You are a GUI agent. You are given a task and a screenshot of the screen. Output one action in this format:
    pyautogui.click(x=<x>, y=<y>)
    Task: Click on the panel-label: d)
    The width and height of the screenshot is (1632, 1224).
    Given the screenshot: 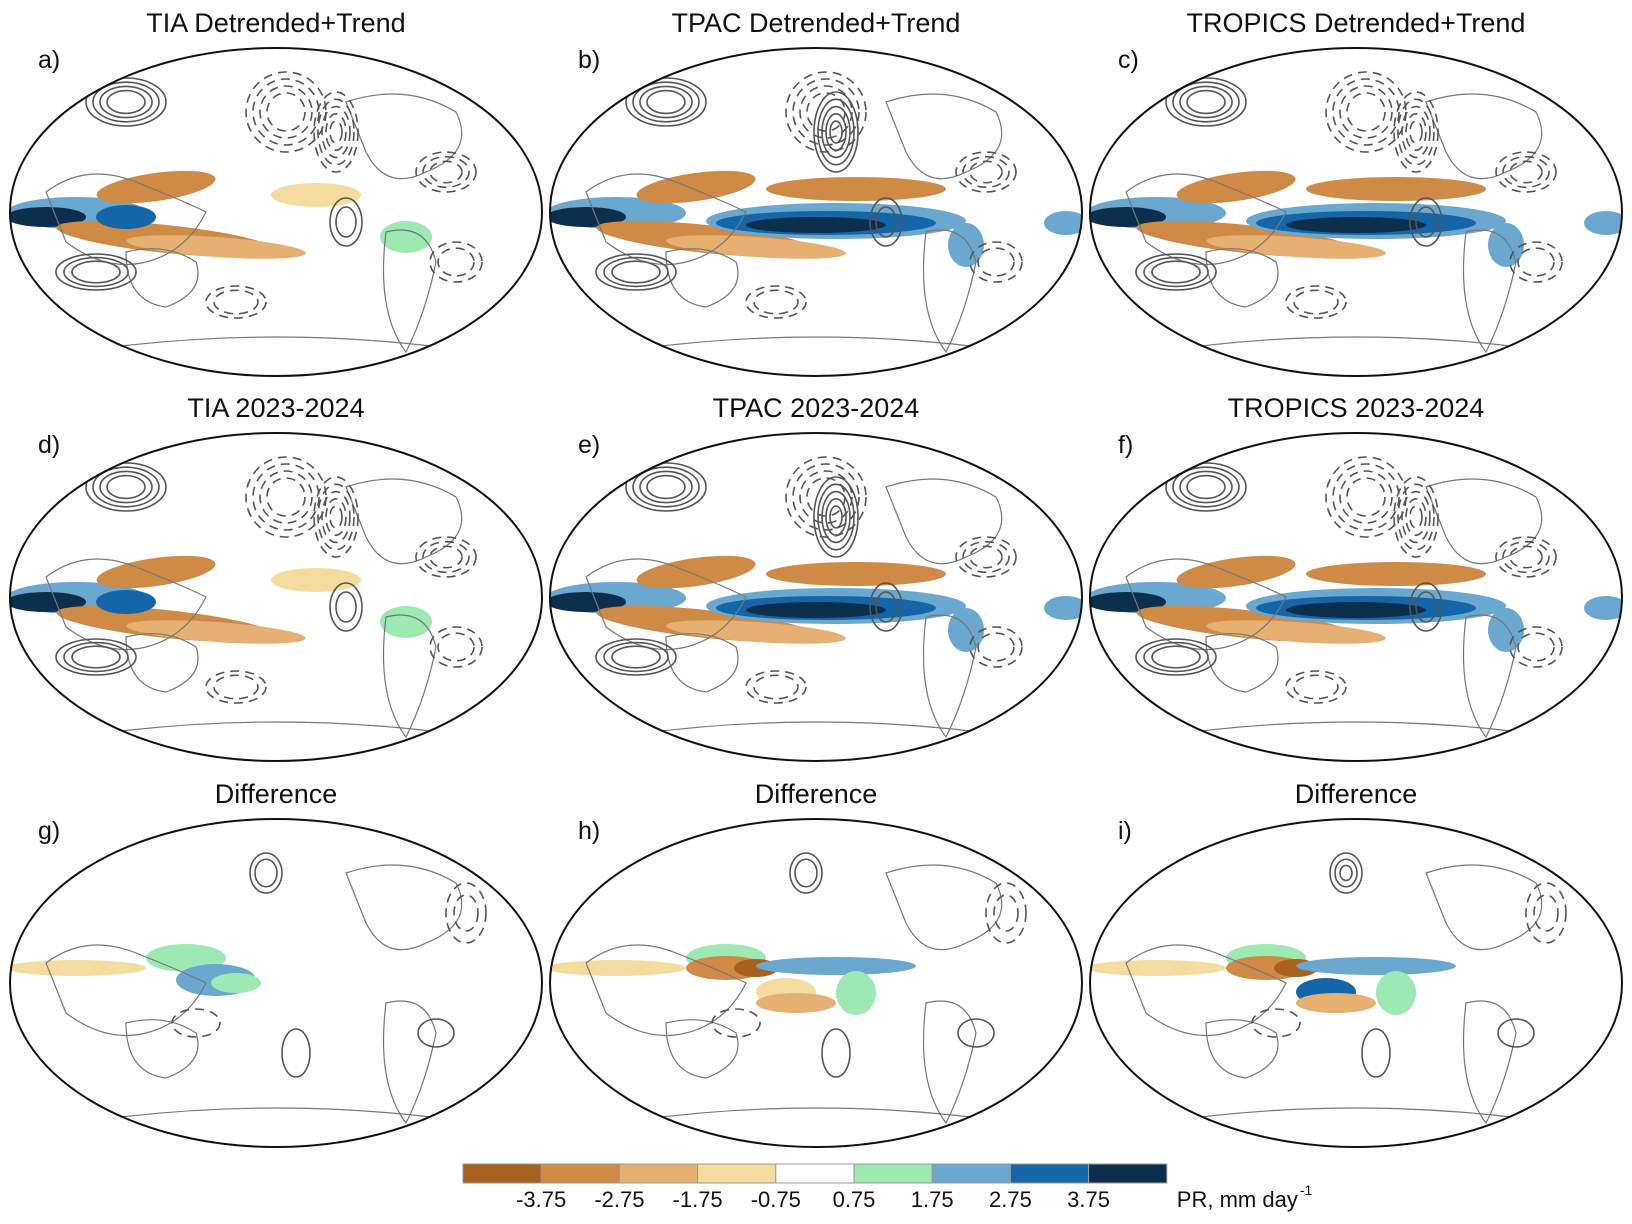 What is the action you would take?
    pyautogui.click(x=49, y=445)
    